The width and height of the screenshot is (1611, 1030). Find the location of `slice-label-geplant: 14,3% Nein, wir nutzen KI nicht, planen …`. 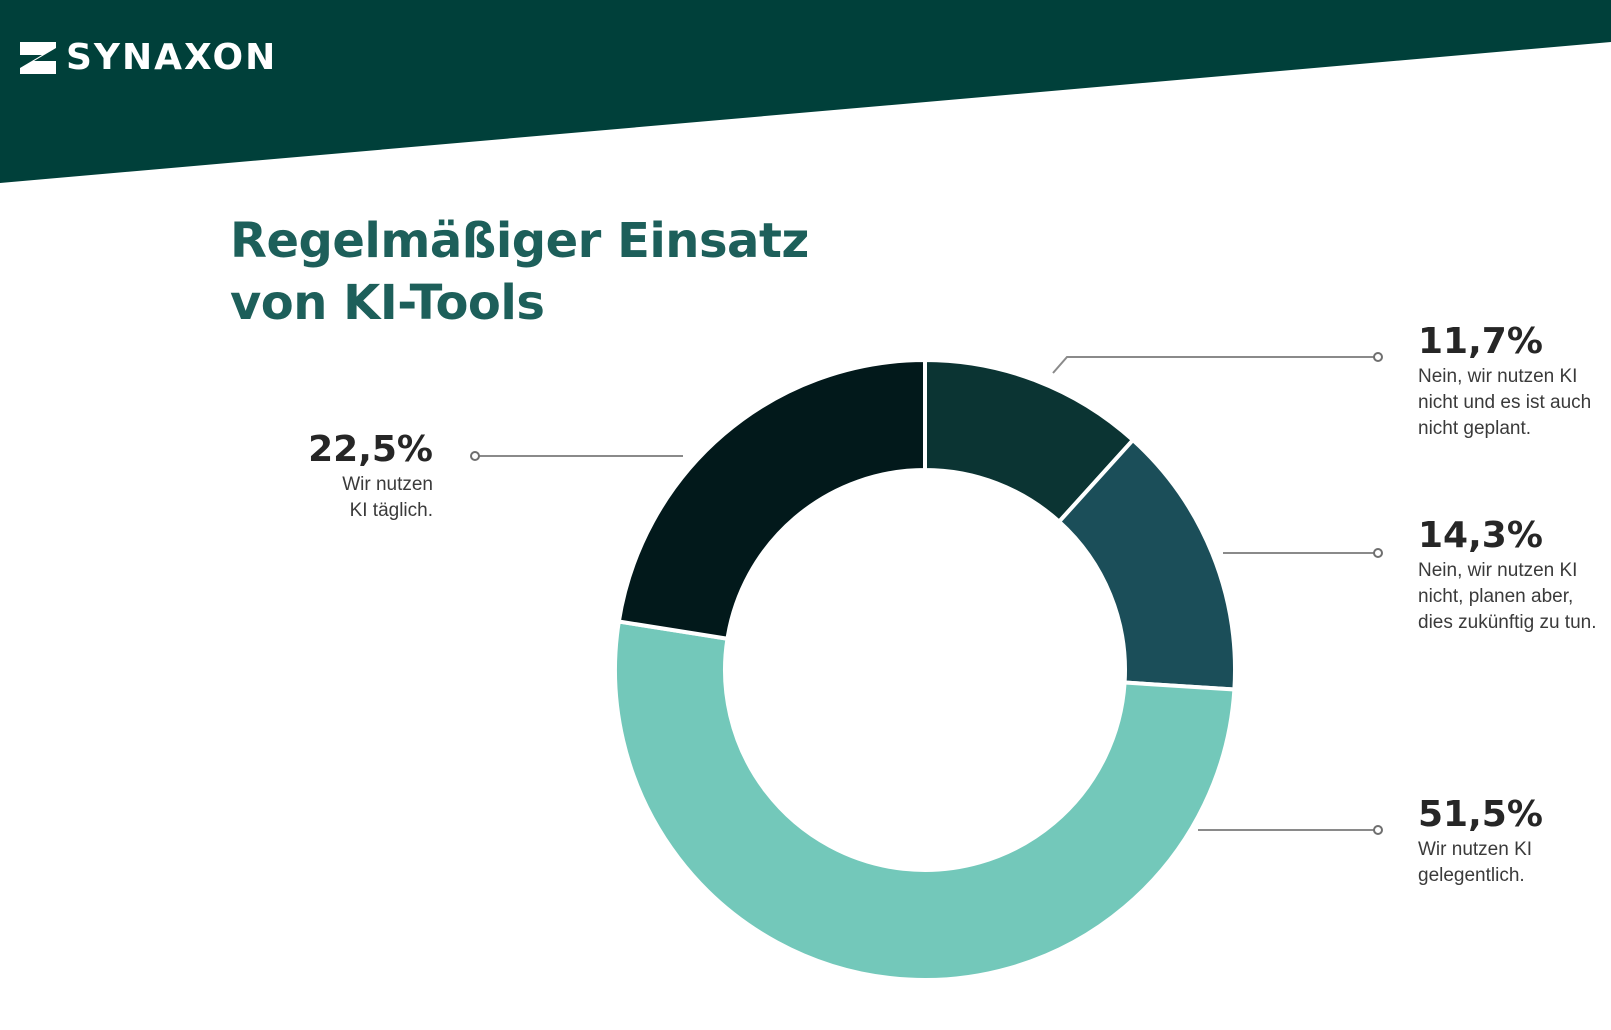

slice-label-geplant: 14,3% Nein, wir nutzen KI nicht, planen … is located at coordinates (1507, 575).